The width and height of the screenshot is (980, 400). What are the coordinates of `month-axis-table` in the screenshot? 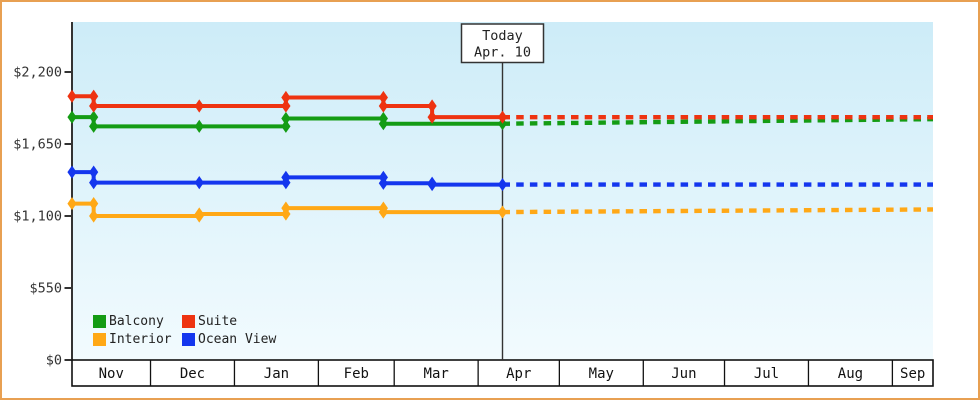 It's located at (502, 373).